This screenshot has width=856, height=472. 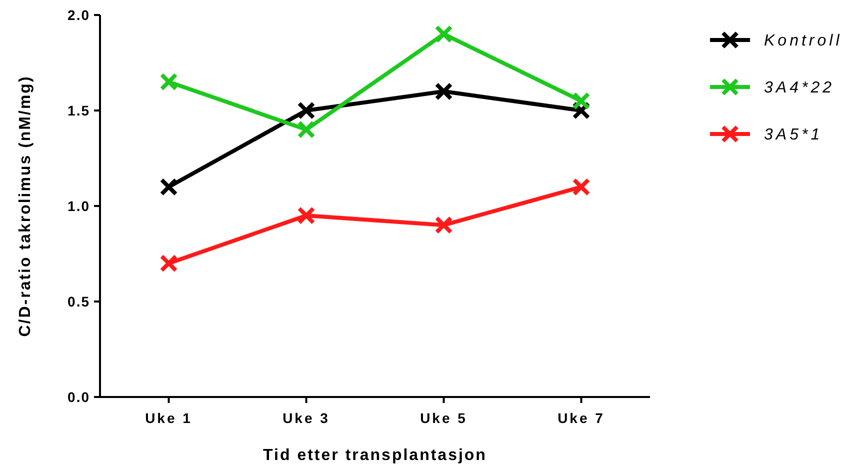 I want to click on x-axis-title: Tid etter transplantasjon, so click(x=375, y=455).